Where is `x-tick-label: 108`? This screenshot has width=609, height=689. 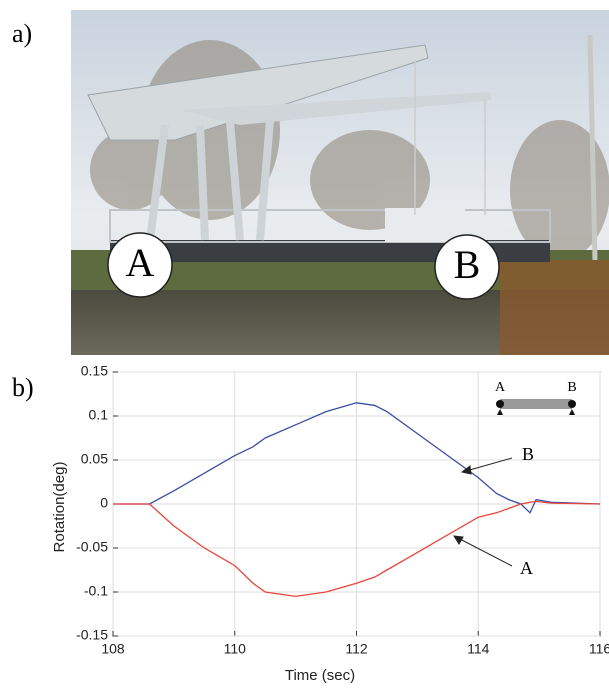
x-tick-label: 108 is located at coordinates (113, 649).